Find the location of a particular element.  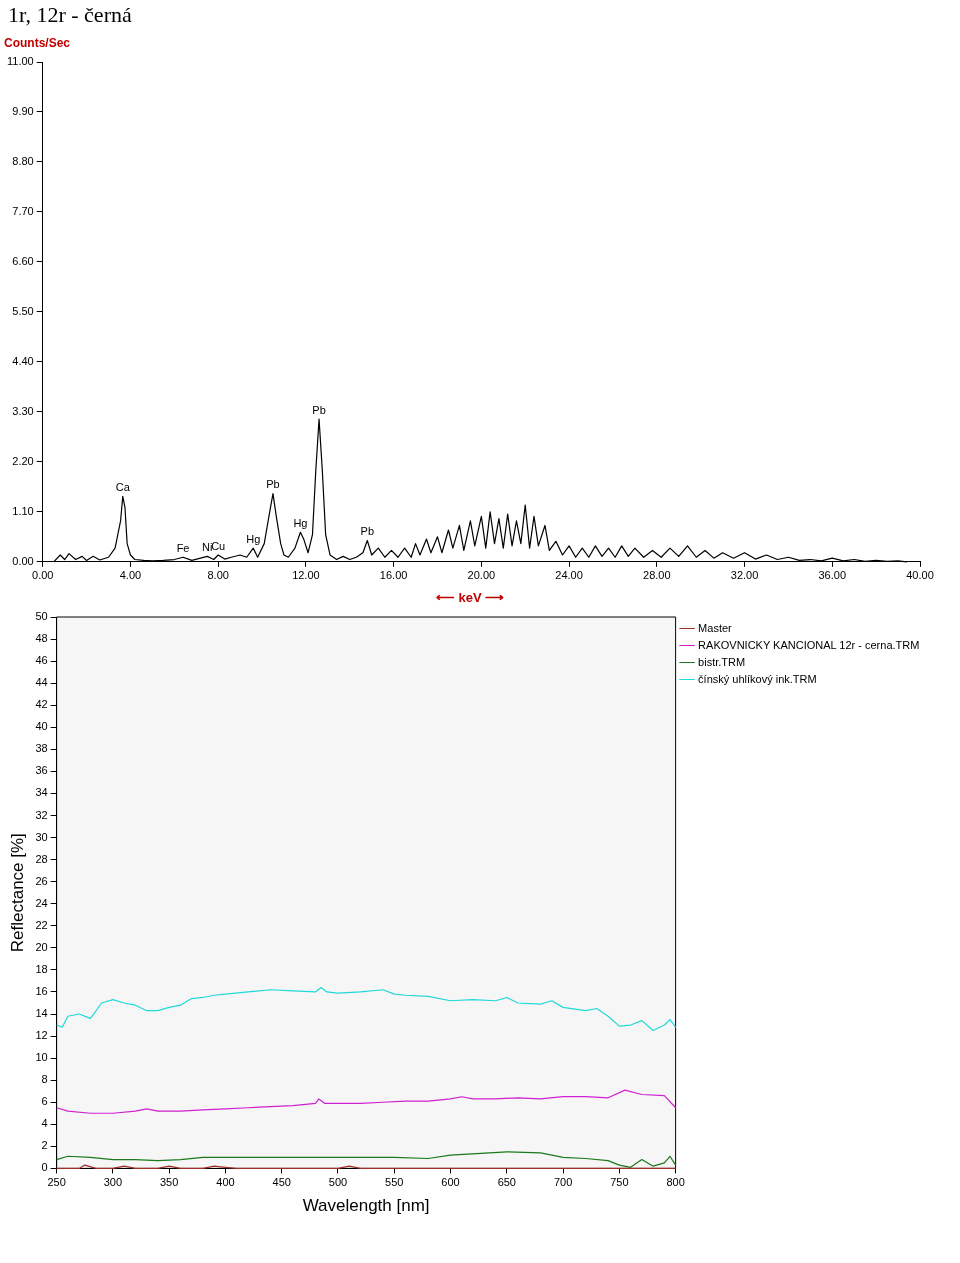

y-tick-label: 0 is located at coordinates (44, 1167).